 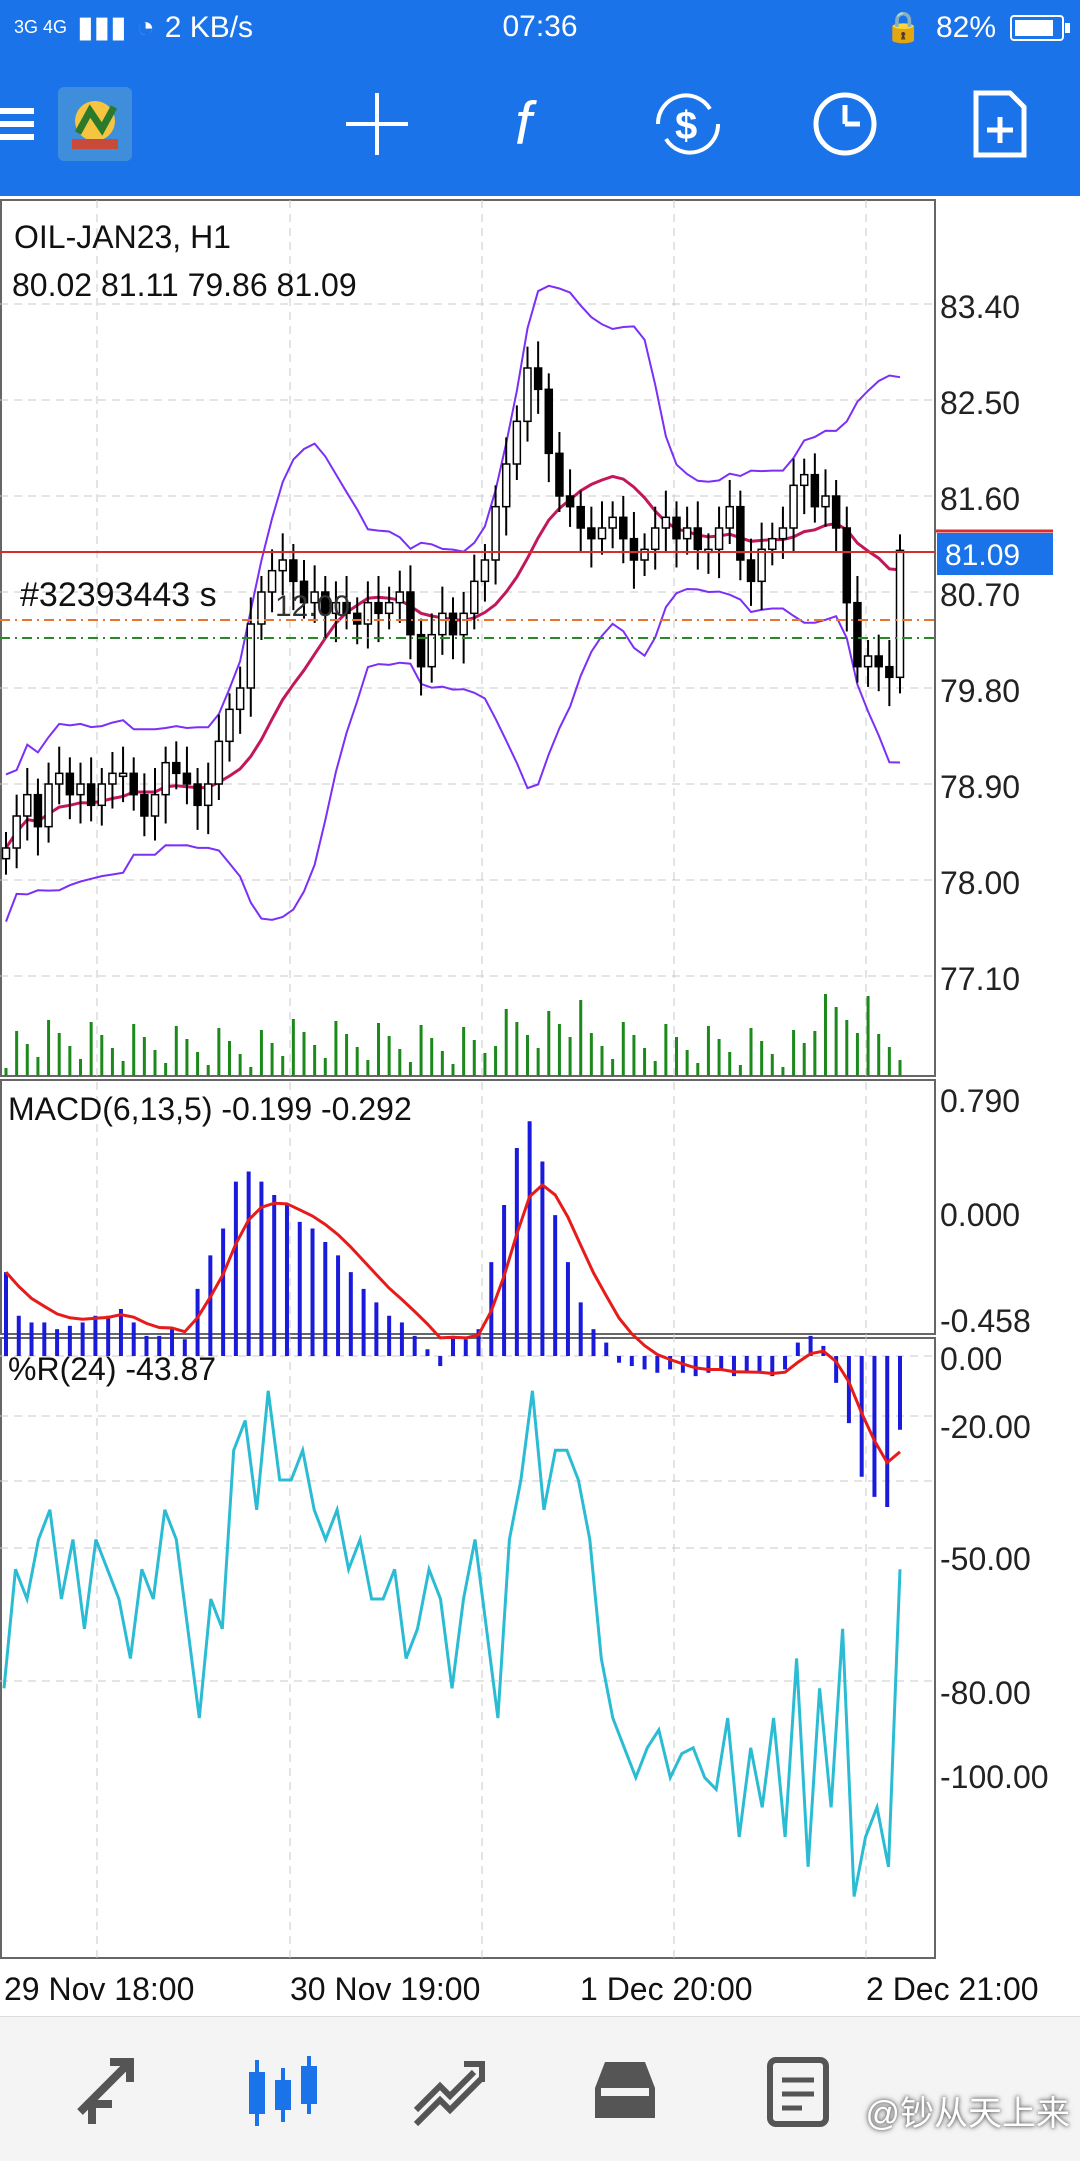 I want to click on battery-icon, so click(x=1040, y=27).